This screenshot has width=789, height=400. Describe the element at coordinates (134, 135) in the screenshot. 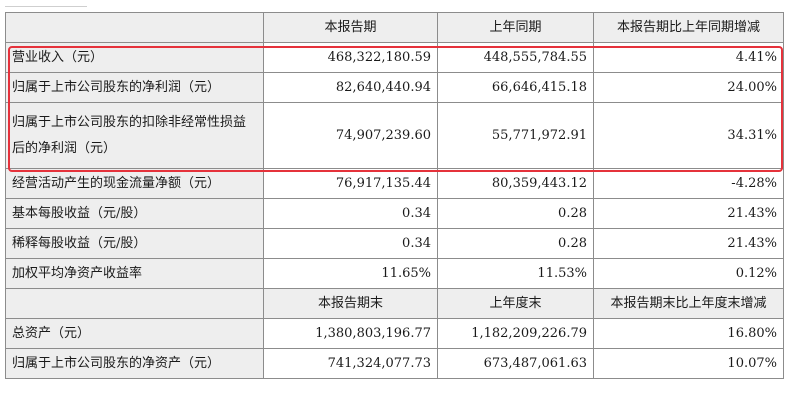

I see `row-label: 归属于上市公司股东的扣除非经常性损益后的净利润（元）` at that location.